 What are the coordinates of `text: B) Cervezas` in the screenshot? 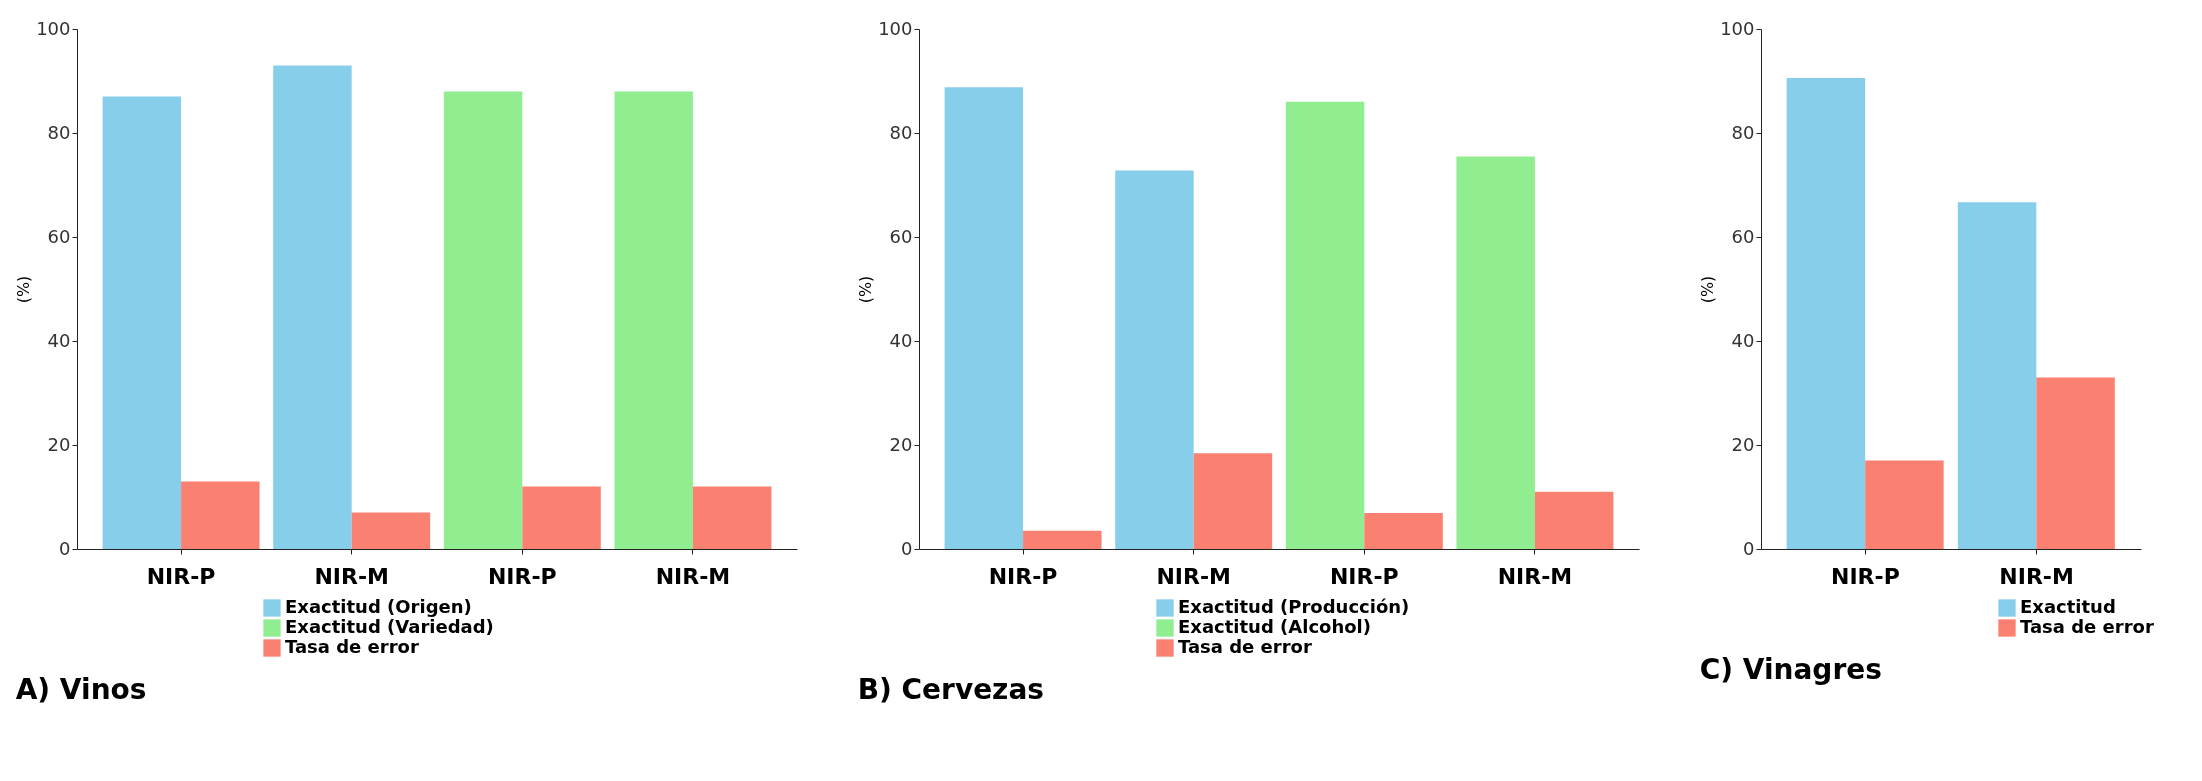 It's located at (950, 689).